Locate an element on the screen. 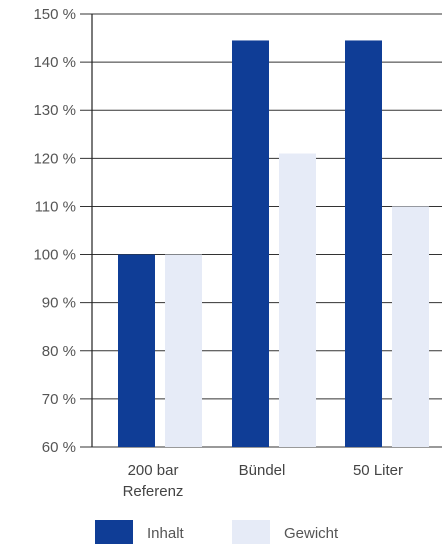 The width and height of the screenshot is (442, 544). y-tick-label: 60 % is located at coordinates (59, 447).